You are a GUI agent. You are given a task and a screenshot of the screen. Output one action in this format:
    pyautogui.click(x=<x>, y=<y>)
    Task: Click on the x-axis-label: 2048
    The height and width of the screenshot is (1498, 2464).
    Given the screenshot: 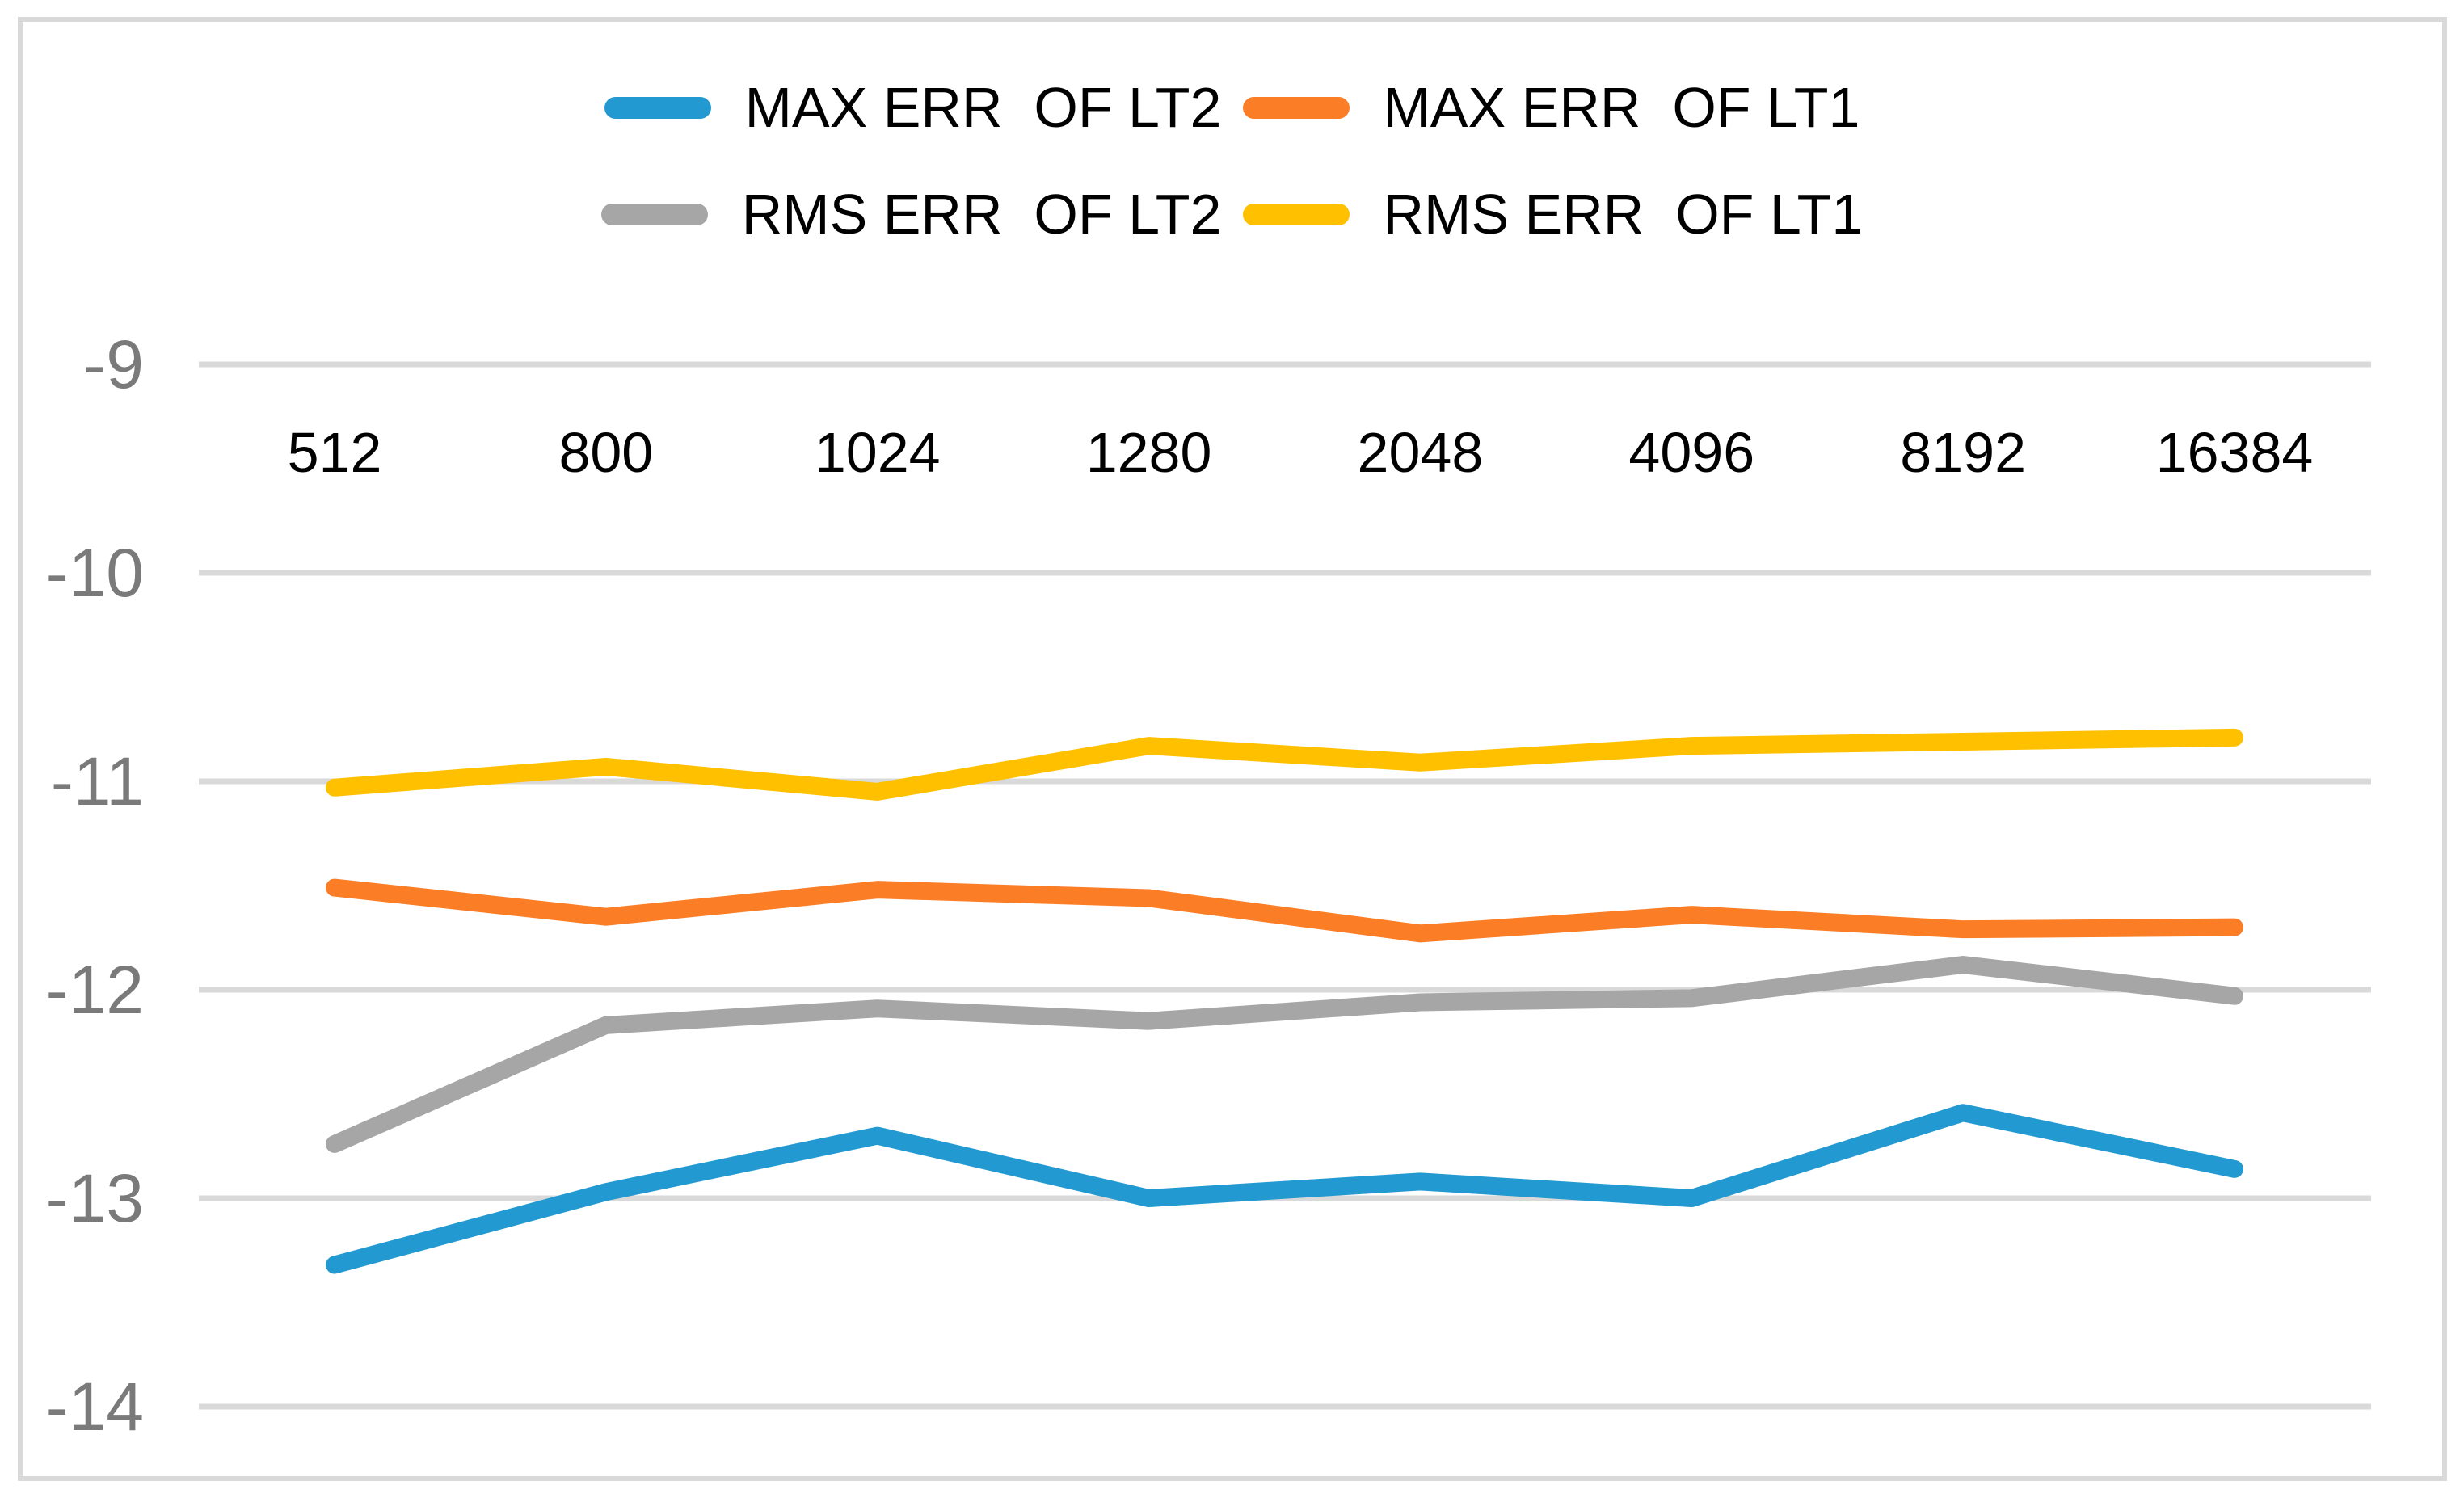 What is the action you would take?
    pyautogui.click(x=1420, y=452)
    